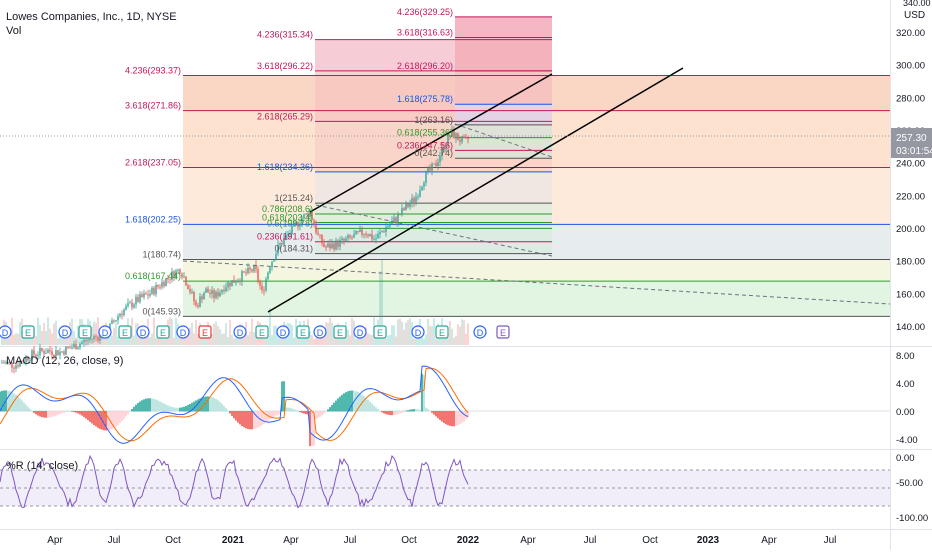 Image resolution: width=932 pixels, height=555 pixels. I want to click on volume-label: Vol, so click(13, 31).